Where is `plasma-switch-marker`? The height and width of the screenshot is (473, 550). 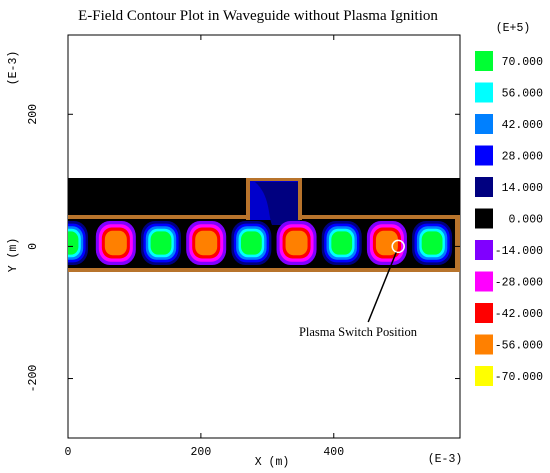 plasma-switch-marker is located at coordinates (398, 246).